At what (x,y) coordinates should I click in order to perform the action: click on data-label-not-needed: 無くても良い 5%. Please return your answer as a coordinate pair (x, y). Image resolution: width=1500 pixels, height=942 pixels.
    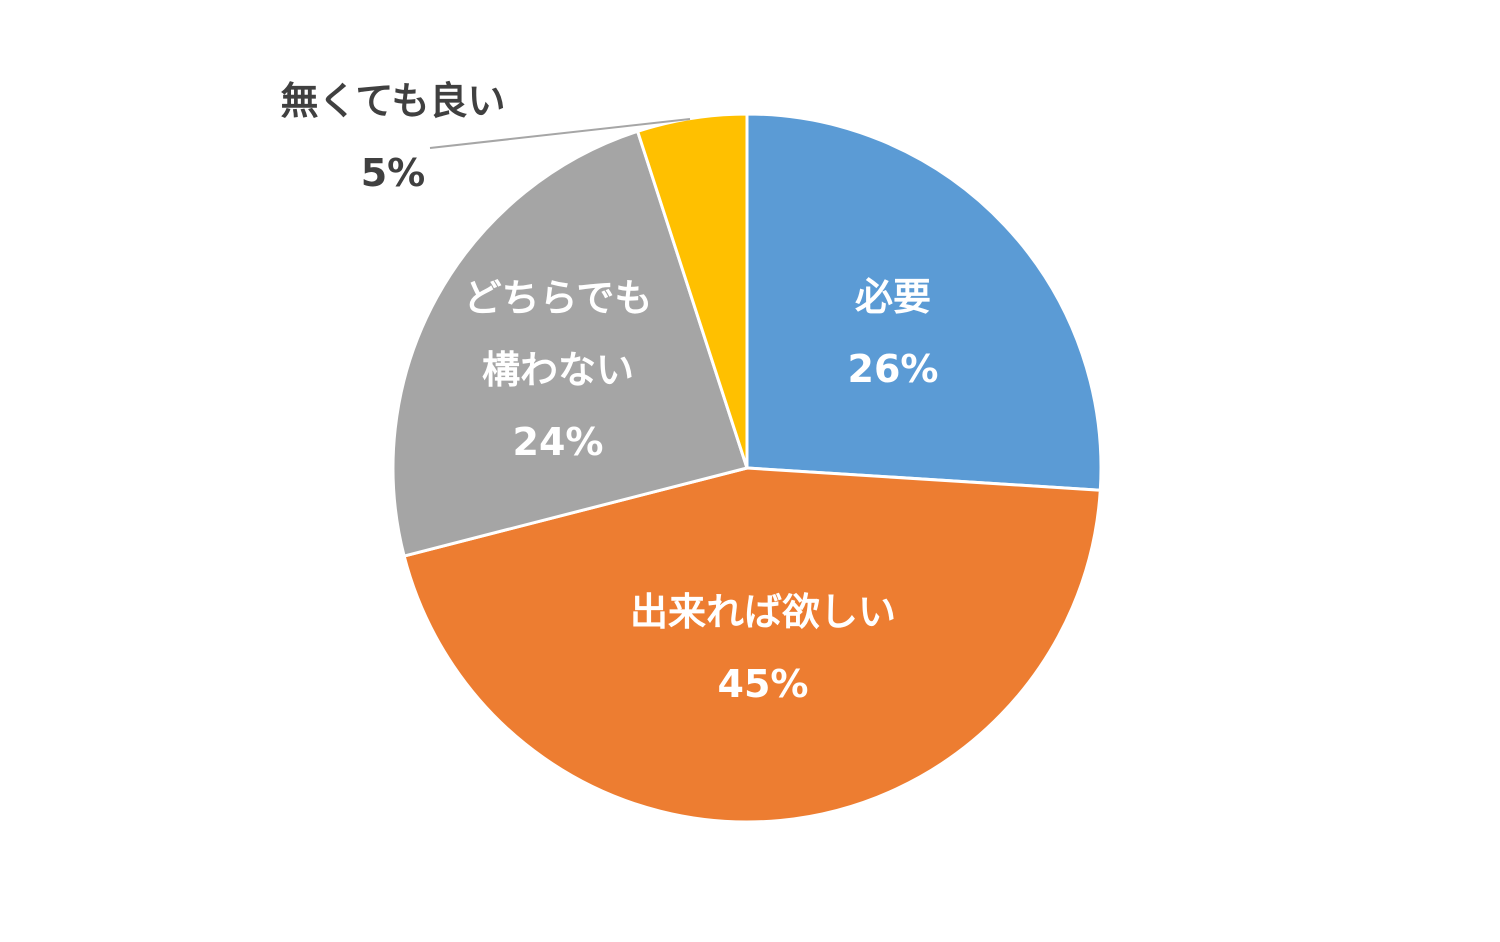
    Looking at the image, I should click on (393, 137).